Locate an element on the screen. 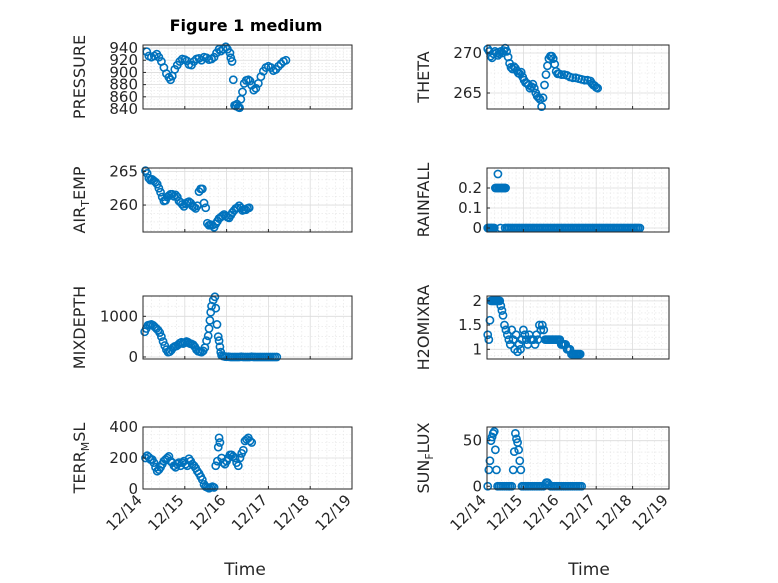 The image size is (778, 583). sun-flux-frame is located at coordinates (578, 458).